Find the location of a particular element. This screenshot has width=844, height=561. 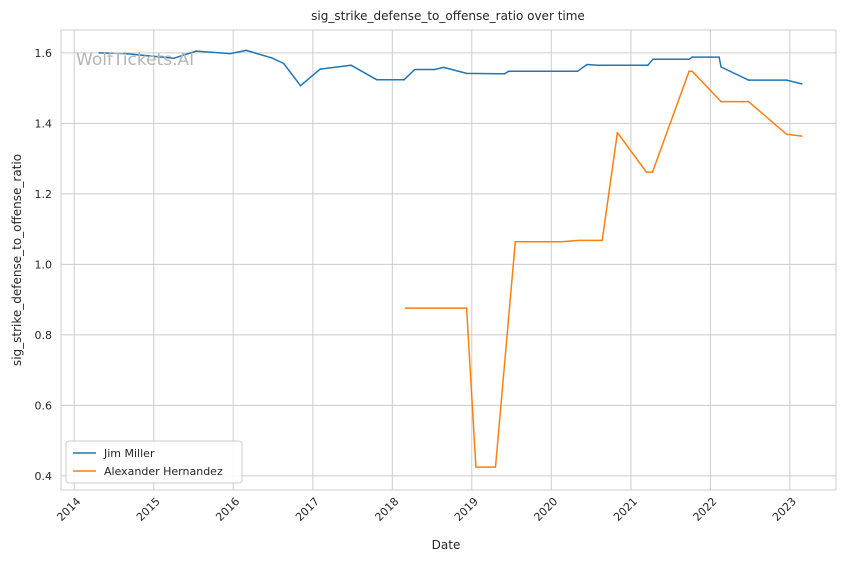

legend-label-alexander-hernandez: Alexander Hernandez is located at coordinates (163, 471).